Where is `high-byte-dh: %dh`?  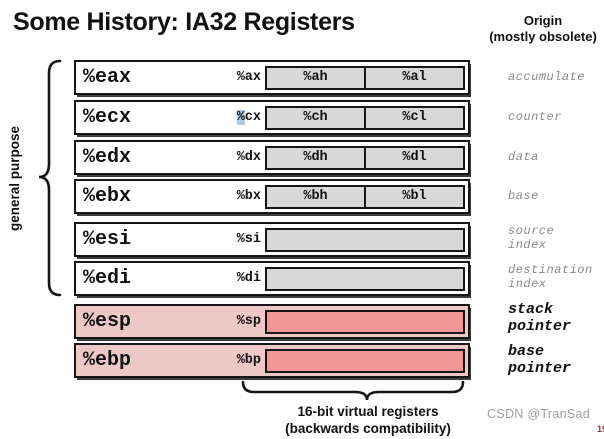 high-byte-dh: %dh is located at coordinates (315, 157).